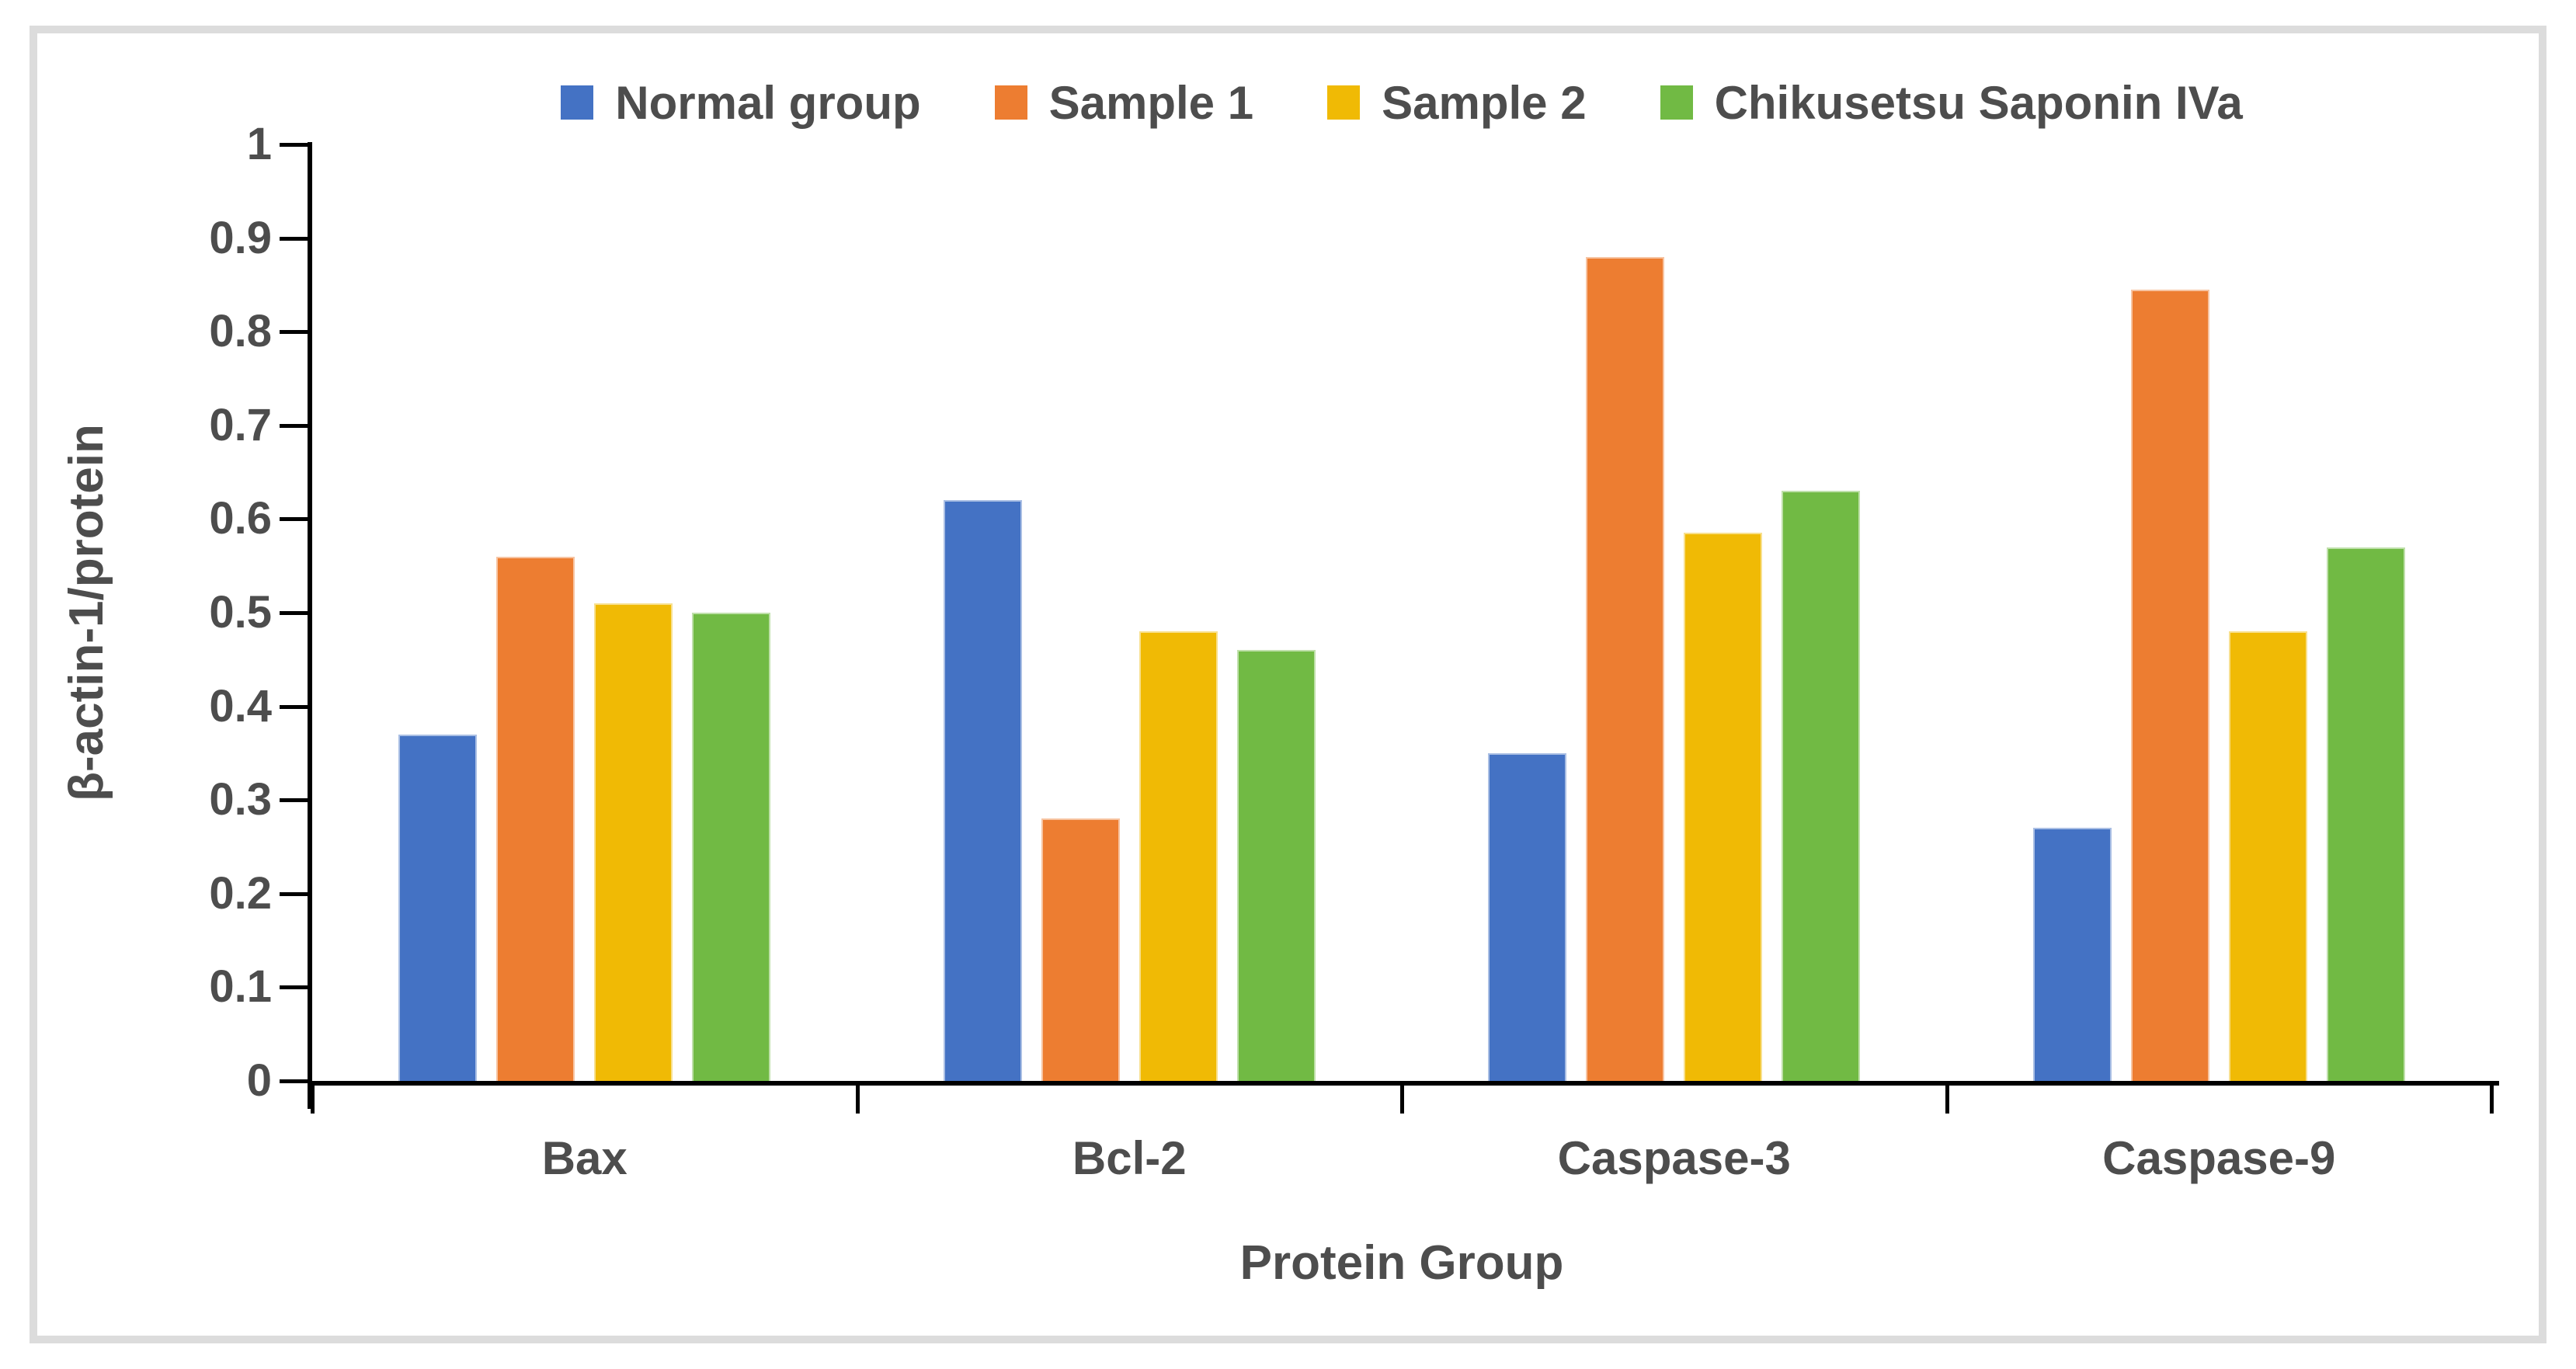 Image resolution: width=2576 pixels, height=1369 pixels. What do you see at coordinates (1129, 1158) in the screenshot?
I see `x-category-label: Bcl-2` at bounding box center [1129, 1158].